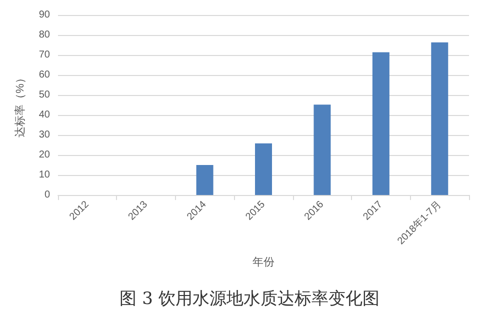 The width and height of the screenshot is (499, 321). Describe the element at coordinates (44, 35) in the screenshot. I see `y-tick-label: 80` at that location.